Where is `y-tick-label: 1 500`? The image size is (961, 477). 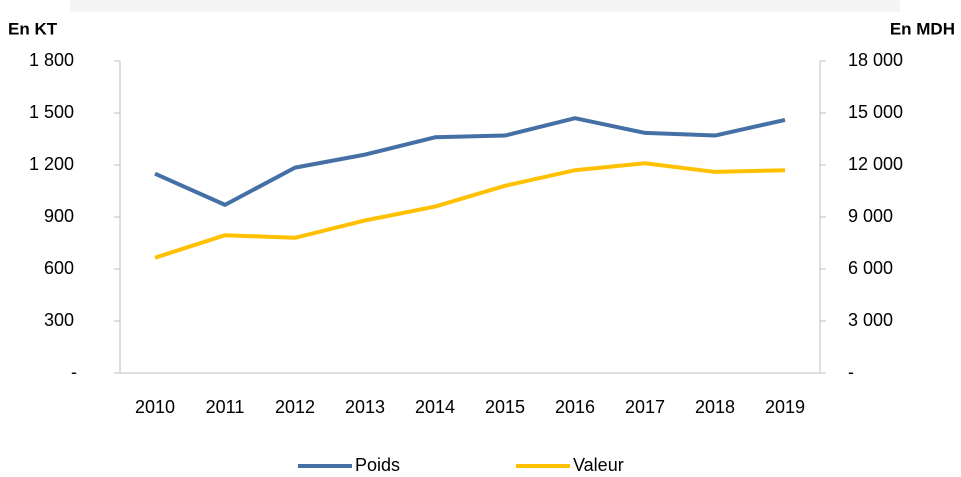 y-tick-label: 1 500 is located at coordinates (51, 112).